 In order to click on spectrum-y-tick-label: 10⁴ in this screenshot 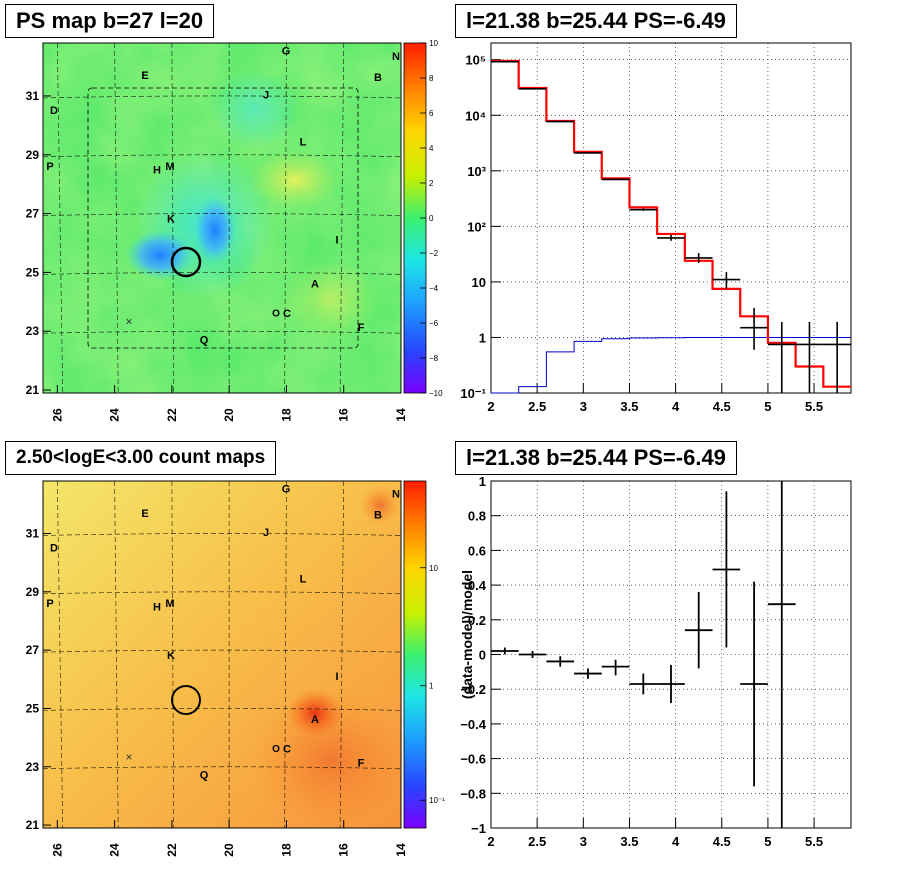, I will do `click(475, 115)`.